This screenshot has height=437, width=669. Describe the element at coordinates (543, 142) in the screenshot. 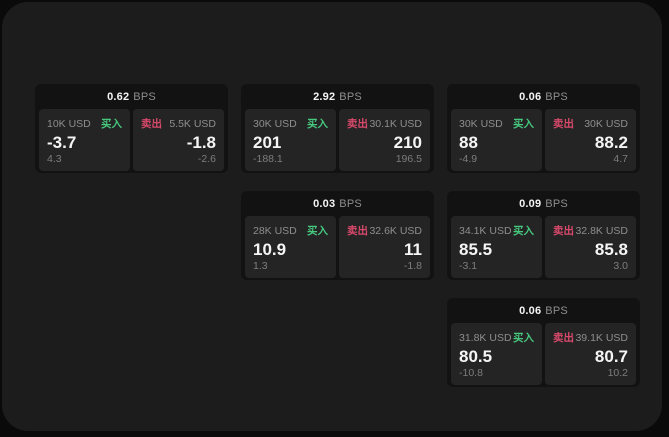

I see `card-panels: 30K USD 买入 88 -4.9 卖出 30K USD 88.2 4.7` at that location.